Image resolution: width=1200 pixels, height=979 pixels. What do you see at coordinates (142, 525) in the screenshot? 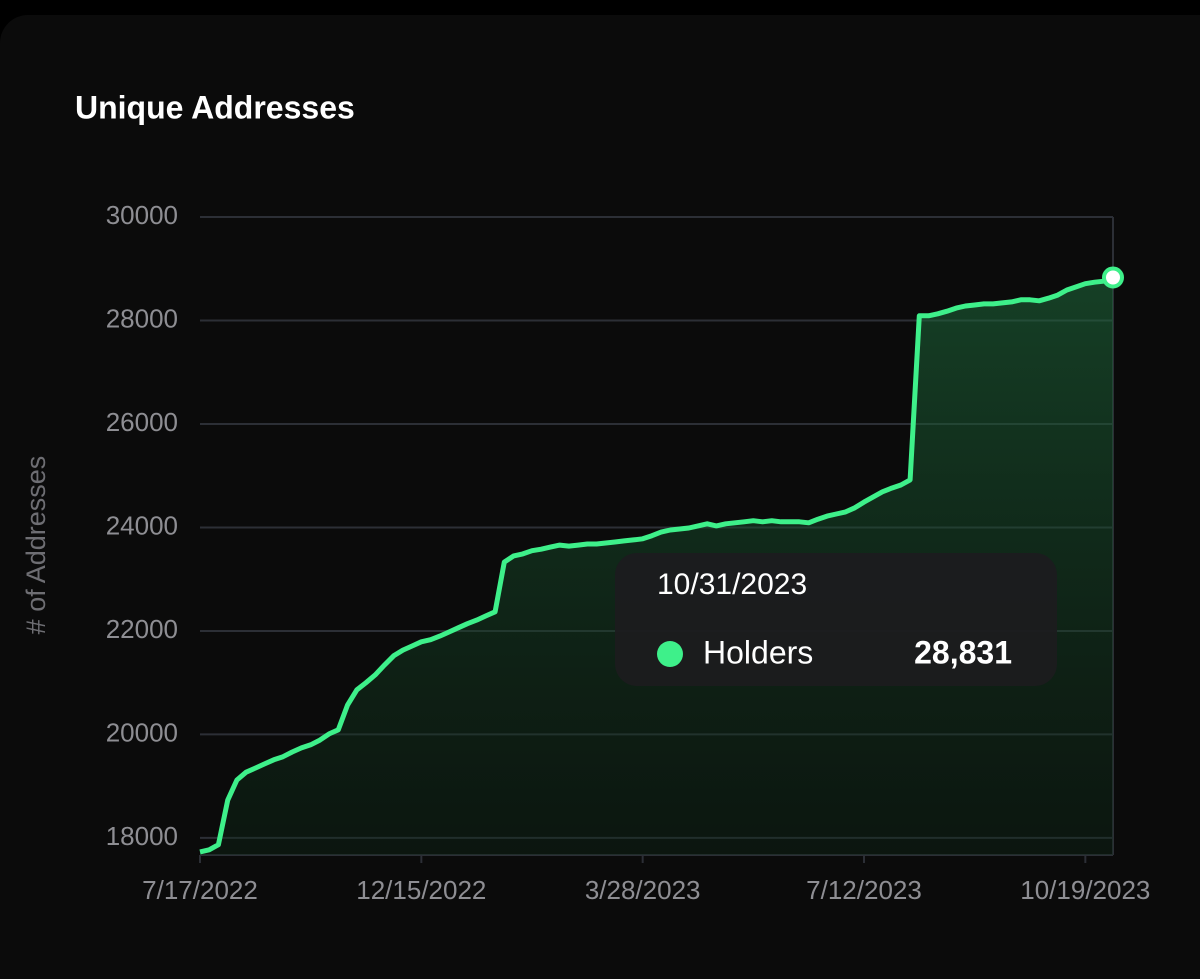
I see `y-tick-label: 24000` at bounding box center [142, 525].